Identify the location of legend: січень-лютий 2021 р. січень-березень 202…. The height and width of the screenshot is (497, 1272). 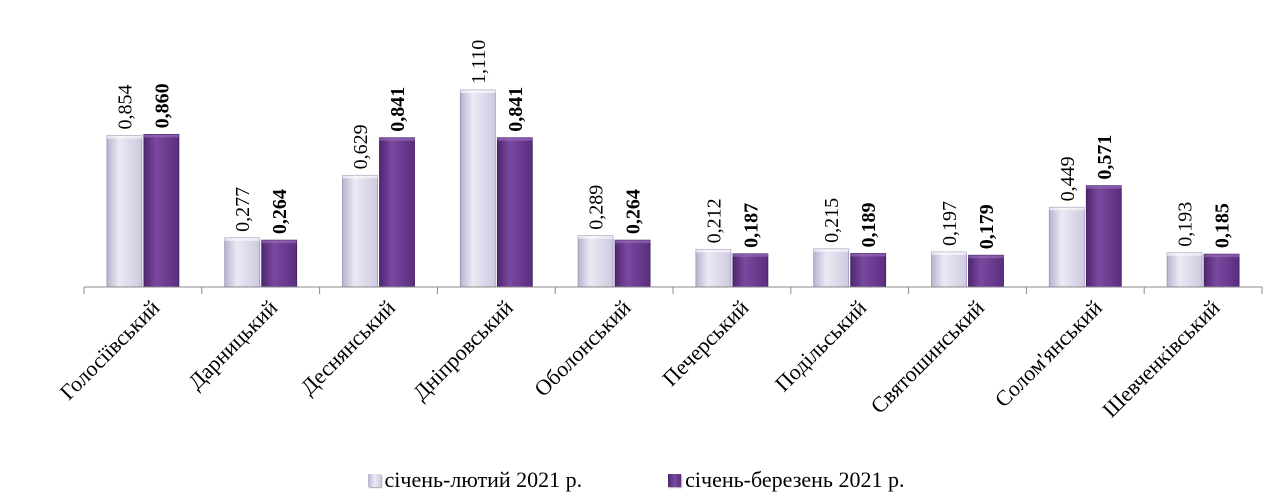
(636, 480).